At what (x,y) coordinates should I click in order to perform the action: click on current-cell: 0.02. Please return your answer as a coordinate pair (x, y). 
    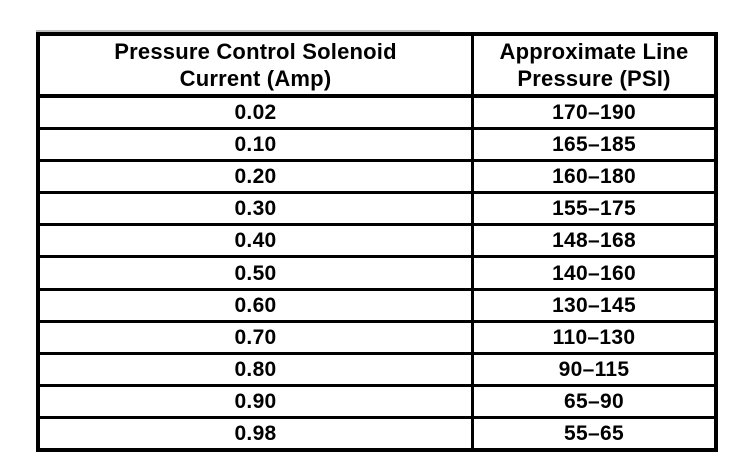
    Looking at the image, I should click on (257, 113).